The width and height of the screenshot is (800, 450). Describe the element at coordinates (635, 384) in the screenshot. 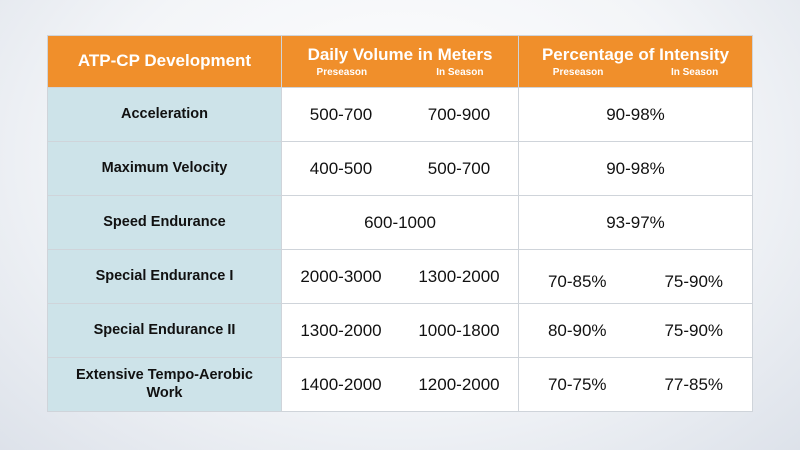

I see `intensity-cell: 70-75% 77-85%` at that location.